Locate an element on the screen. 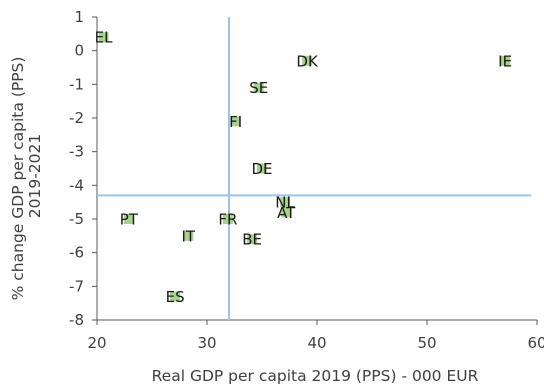 The image size is (544, 387). label-el: EL is located at coordinates (104, 38).